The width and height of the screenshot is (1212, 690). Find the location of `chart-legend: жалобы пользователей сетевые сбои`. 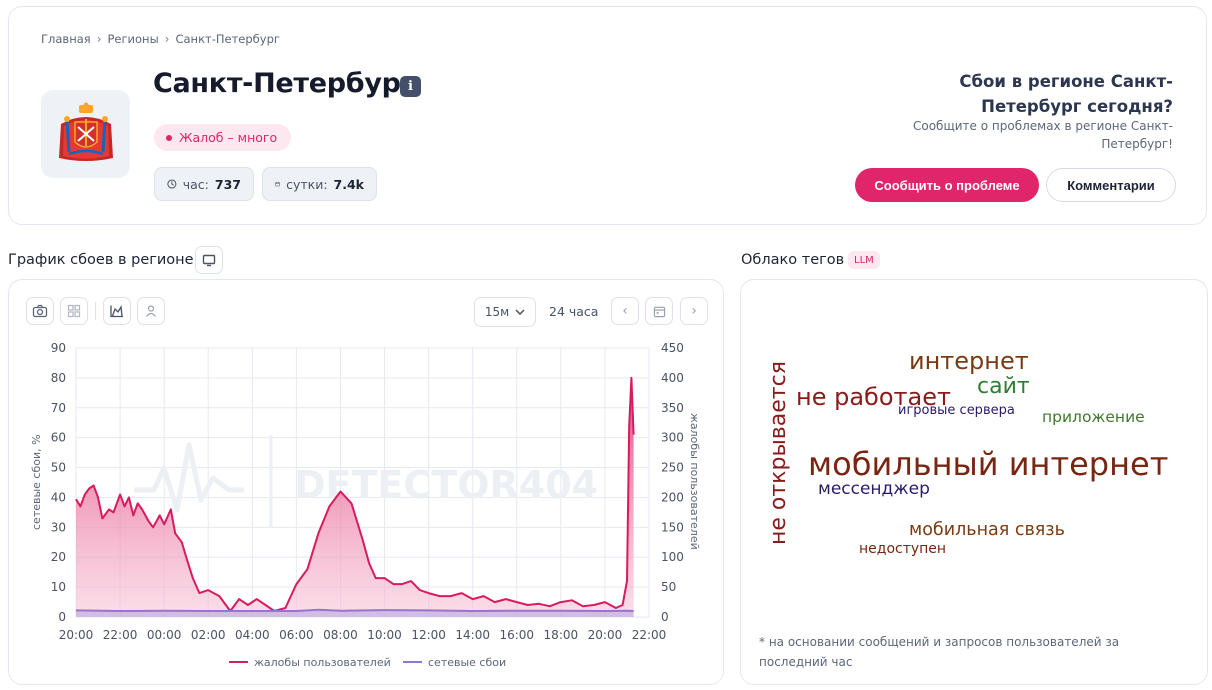

chart-legend: жалобы пользователей сетевые сбои is located at coordinates (367, 662).